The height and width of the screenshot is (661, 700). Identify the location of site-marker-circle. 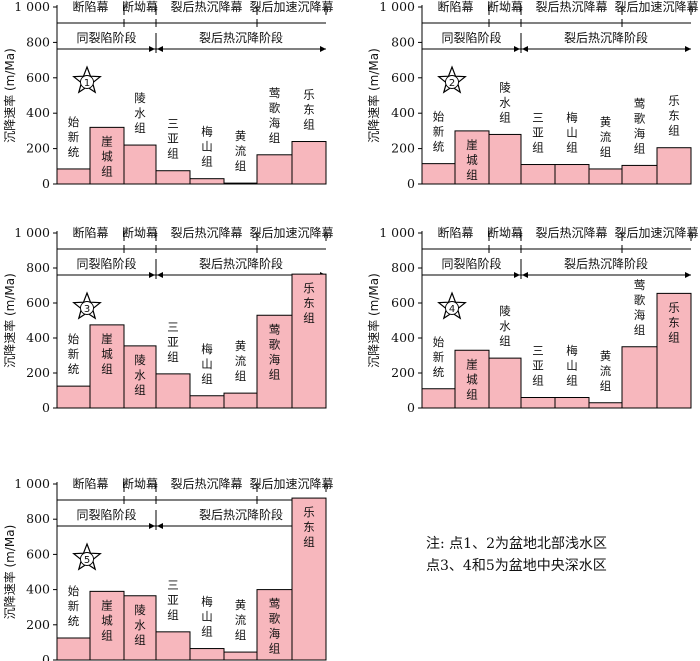
(452, 308).